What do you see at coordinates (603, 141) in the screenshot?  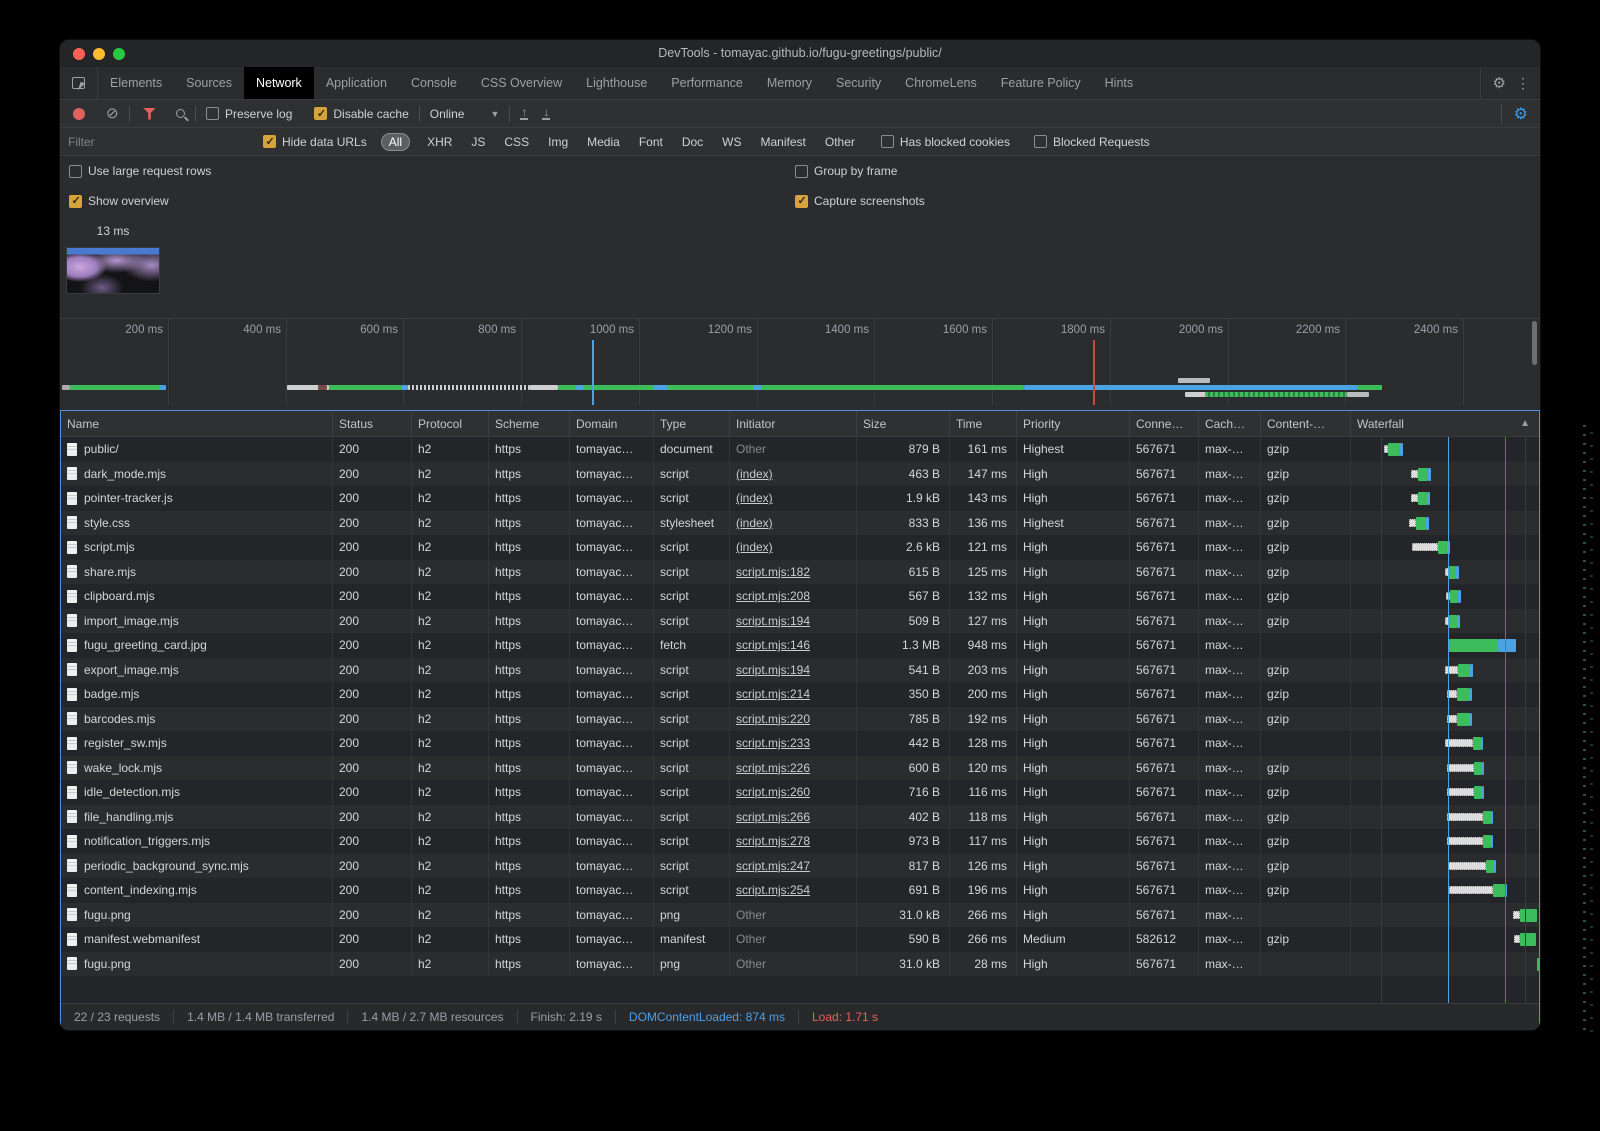 I see `filter-type-media: Media` at bounding box center [603, 141].